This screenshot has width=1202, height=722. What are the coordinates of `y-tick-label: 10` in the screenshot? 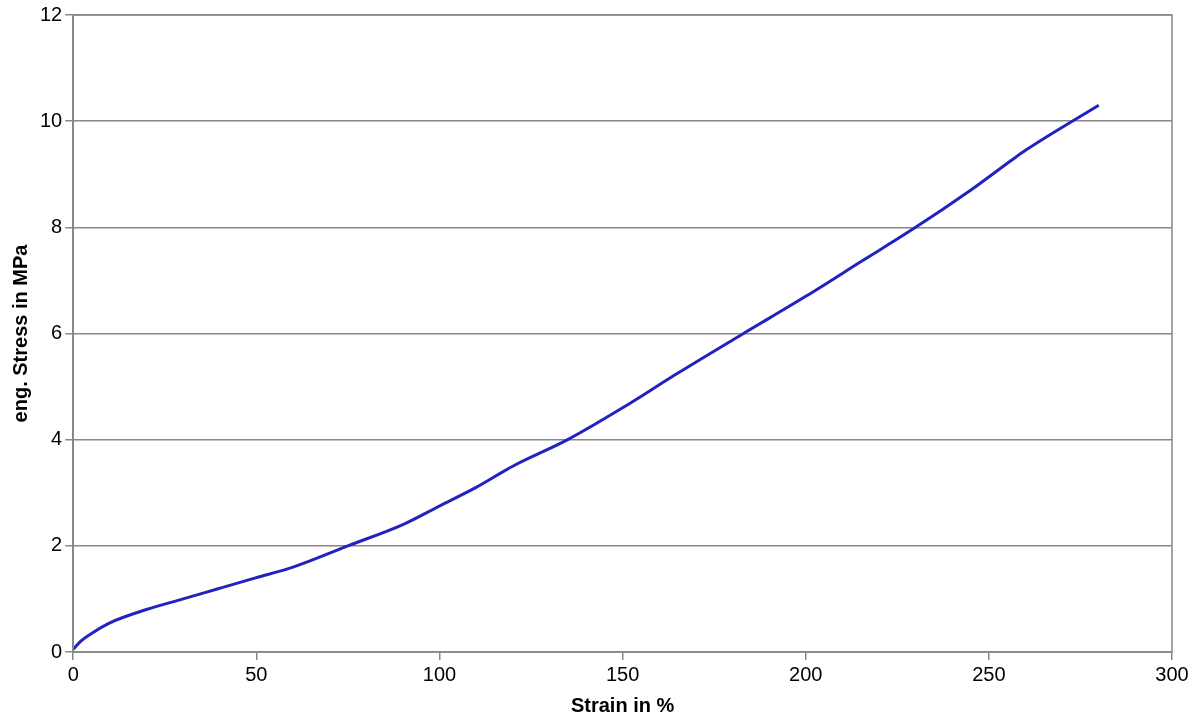 It's located at (51, 119).